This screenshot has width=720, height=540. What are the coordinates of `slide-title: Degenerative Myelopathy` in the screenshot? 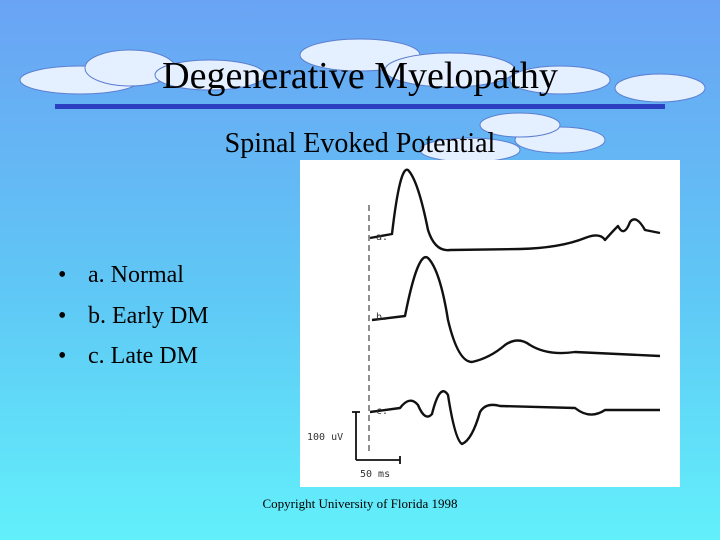 It's located at (360, 76).